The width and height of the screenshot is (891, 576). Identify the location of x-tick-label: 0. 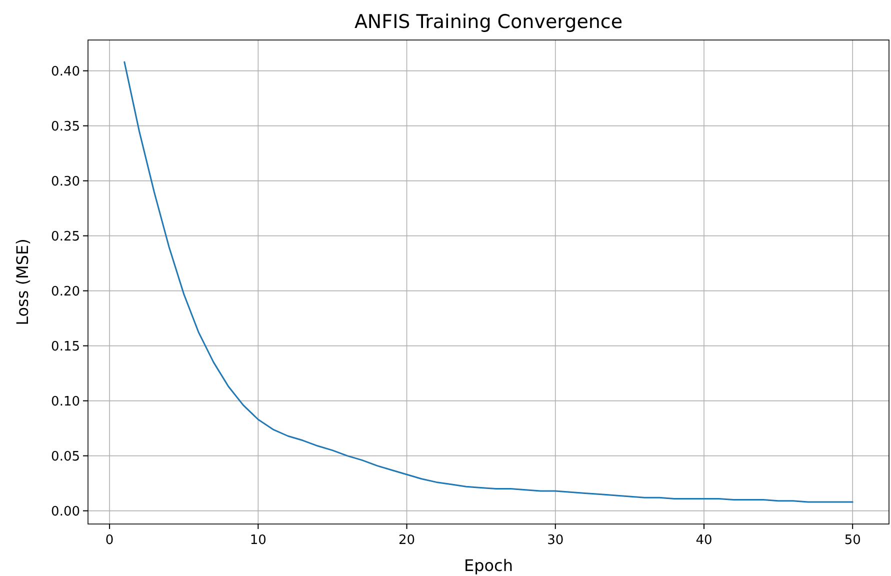
(109, 540).